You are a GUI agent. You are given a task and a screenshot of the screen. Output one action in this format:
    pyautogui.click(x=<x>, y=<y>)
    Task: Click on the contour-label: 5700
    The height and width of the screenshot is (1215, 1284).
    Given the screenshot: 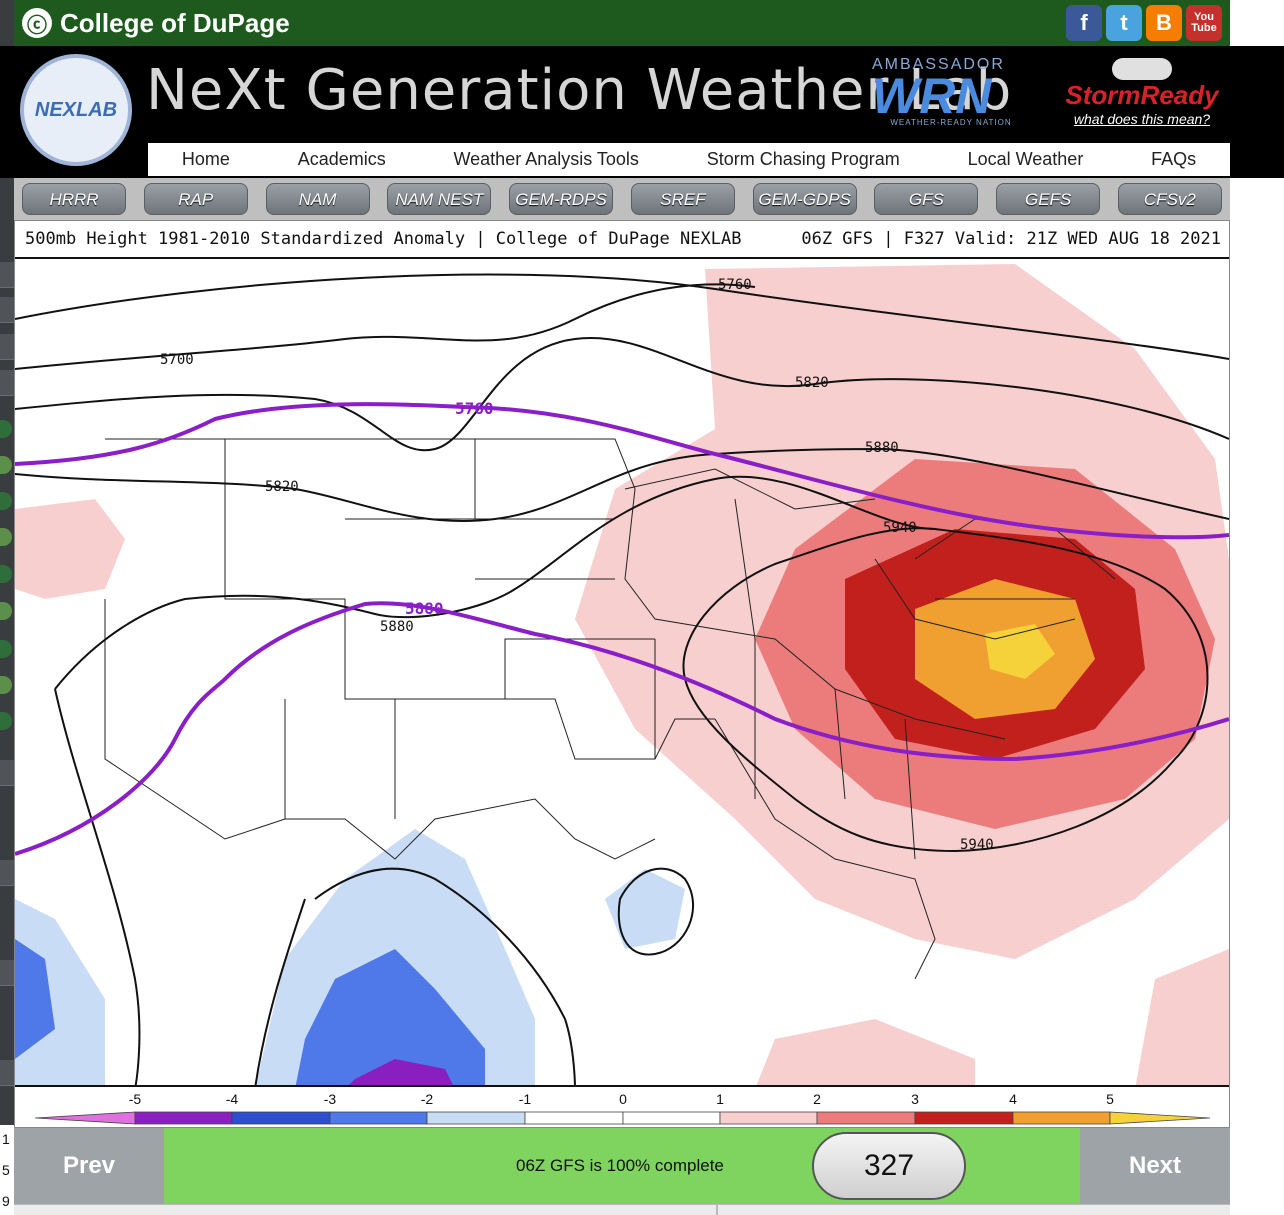 What is the action you would take?
    pyautogui.click(x=177, y=360)
    